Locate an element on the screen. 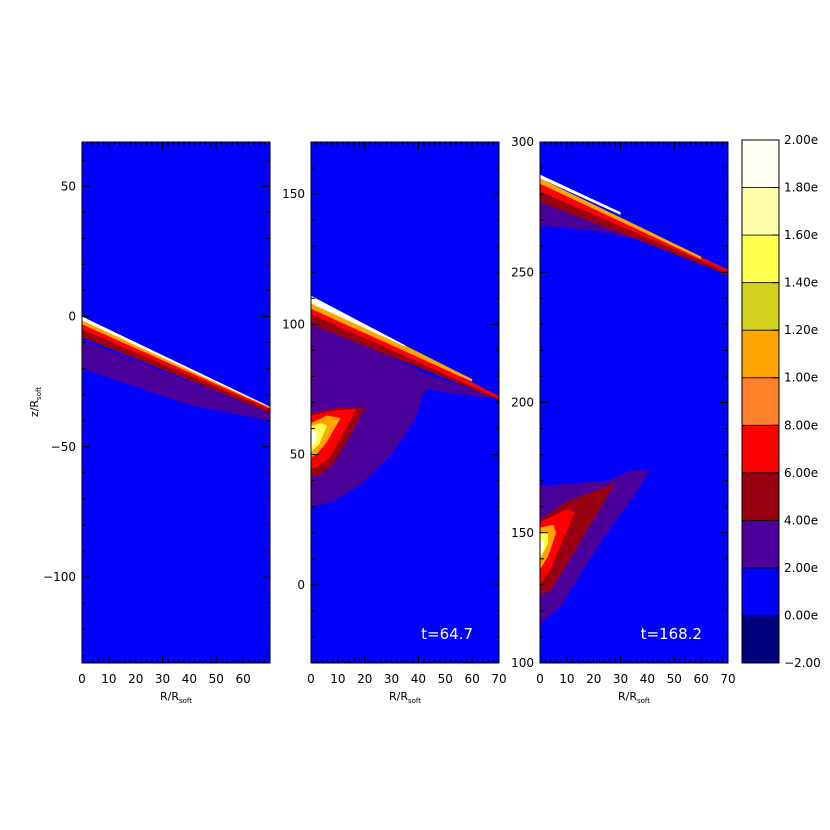 Image resolution: width=830 pixels, height=830 pixels. colorbar-tick-label: 1.60e is located at coordinates (801, 235).